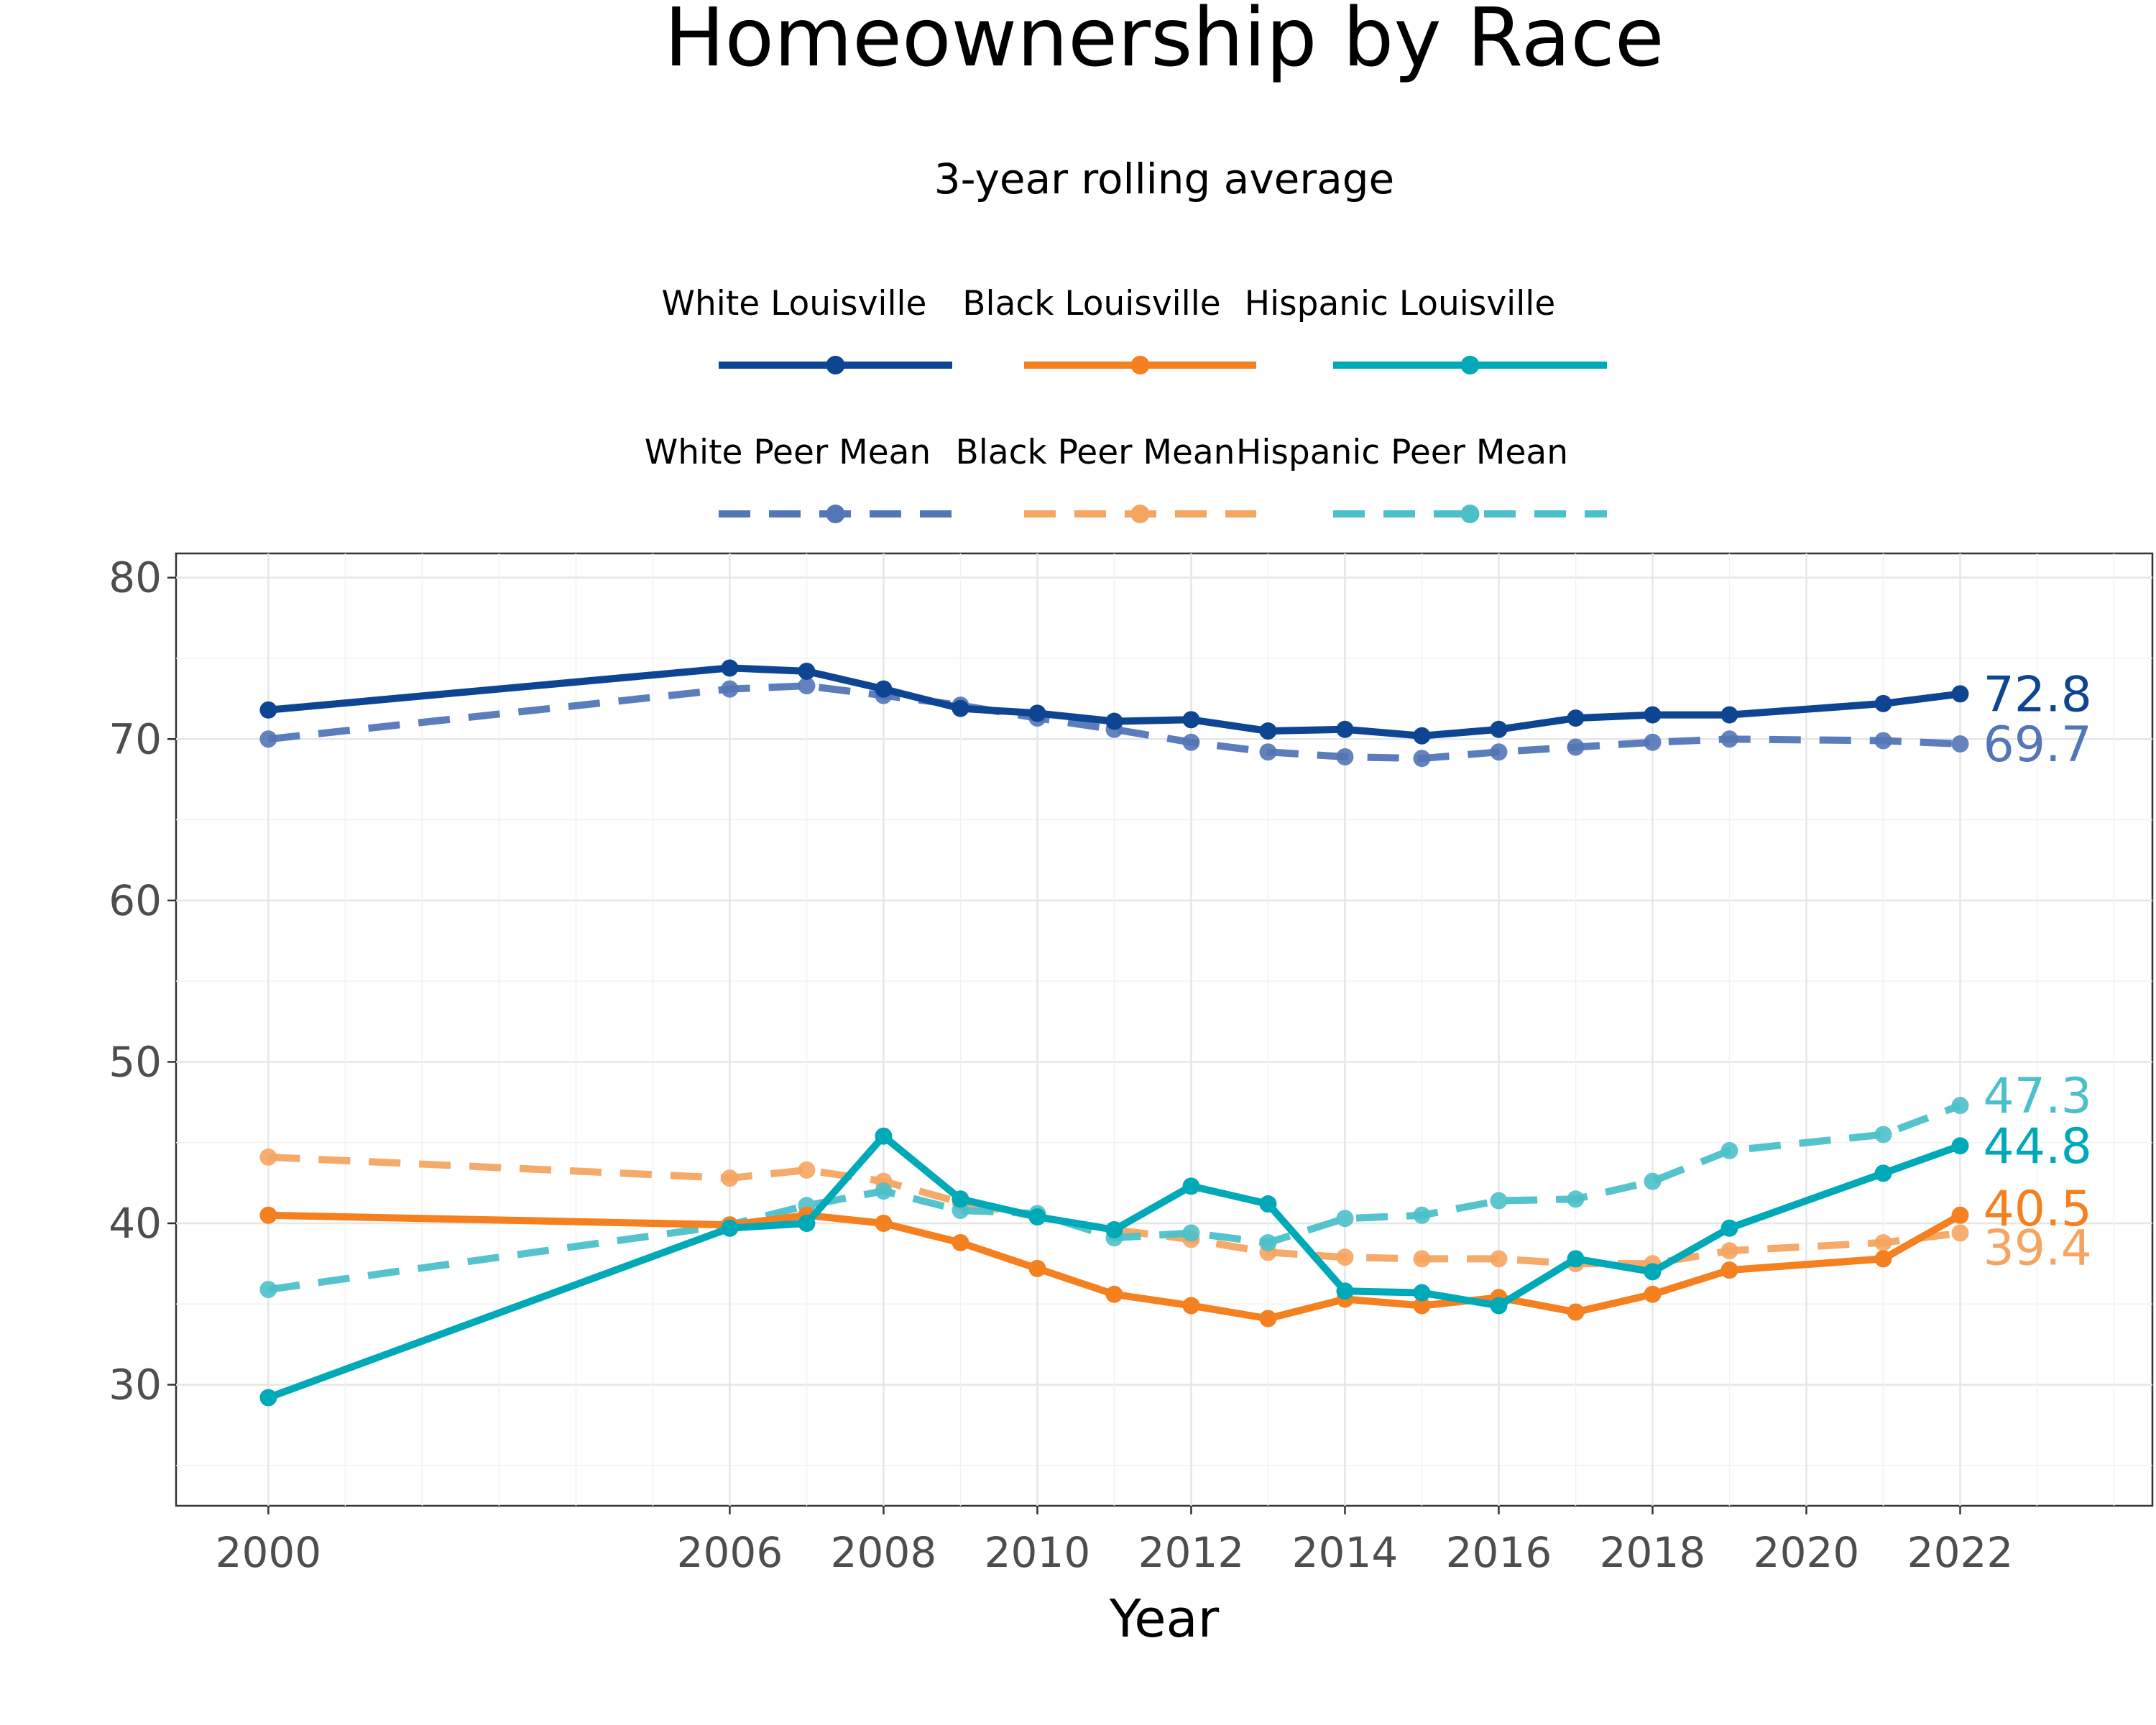 The height and width of the screenshot is (1725, 2156). Describe the element at coordinates (1164, 1618) in the screenshot. I see `x-axis-title: Year` at that location.